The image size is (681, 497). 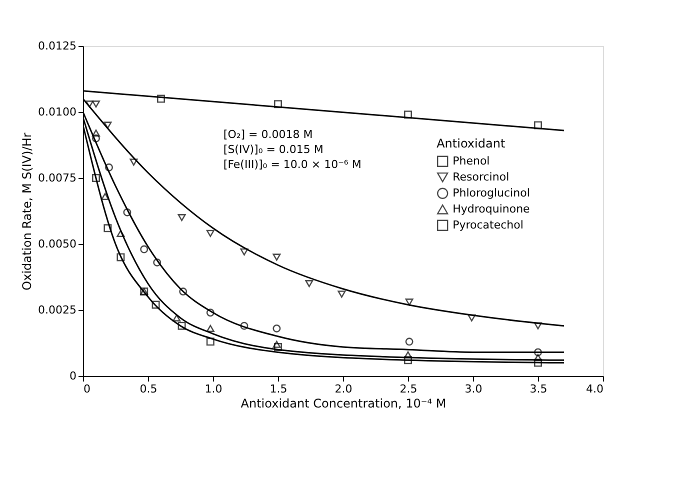 I want to click on y-tick-label: 0.0075, so click(x=57, y=178).